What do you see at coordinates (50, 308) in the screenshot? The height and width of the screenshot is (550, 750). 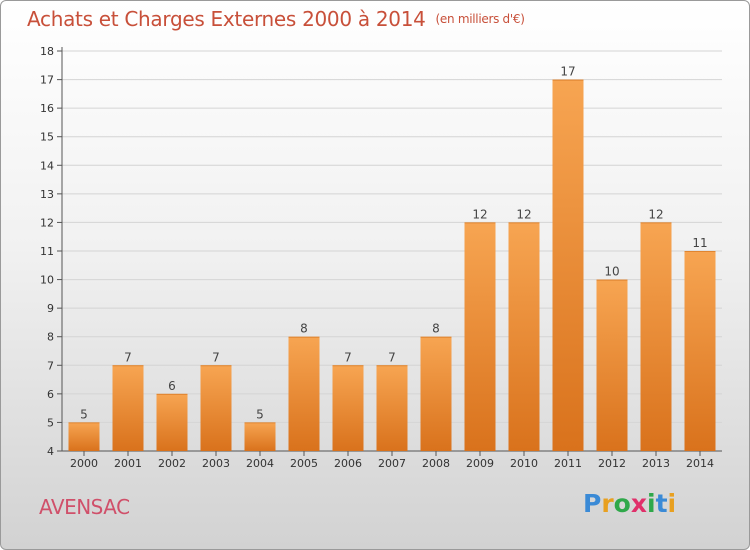 I see `y-tick-label: 9` at bounding box center [50, 308].